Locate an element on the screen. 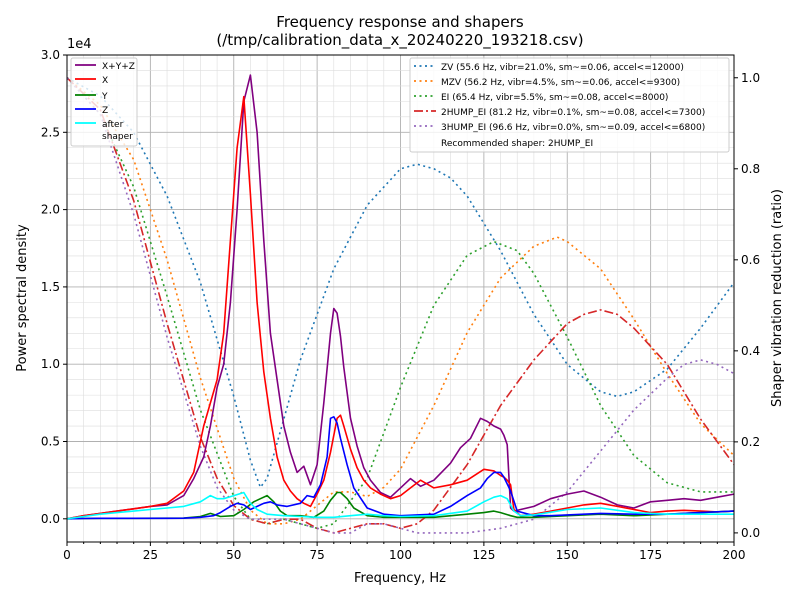 This screenshot has height=600, width=800. x-tick-label: 100 is located at coordinates (400, 555).